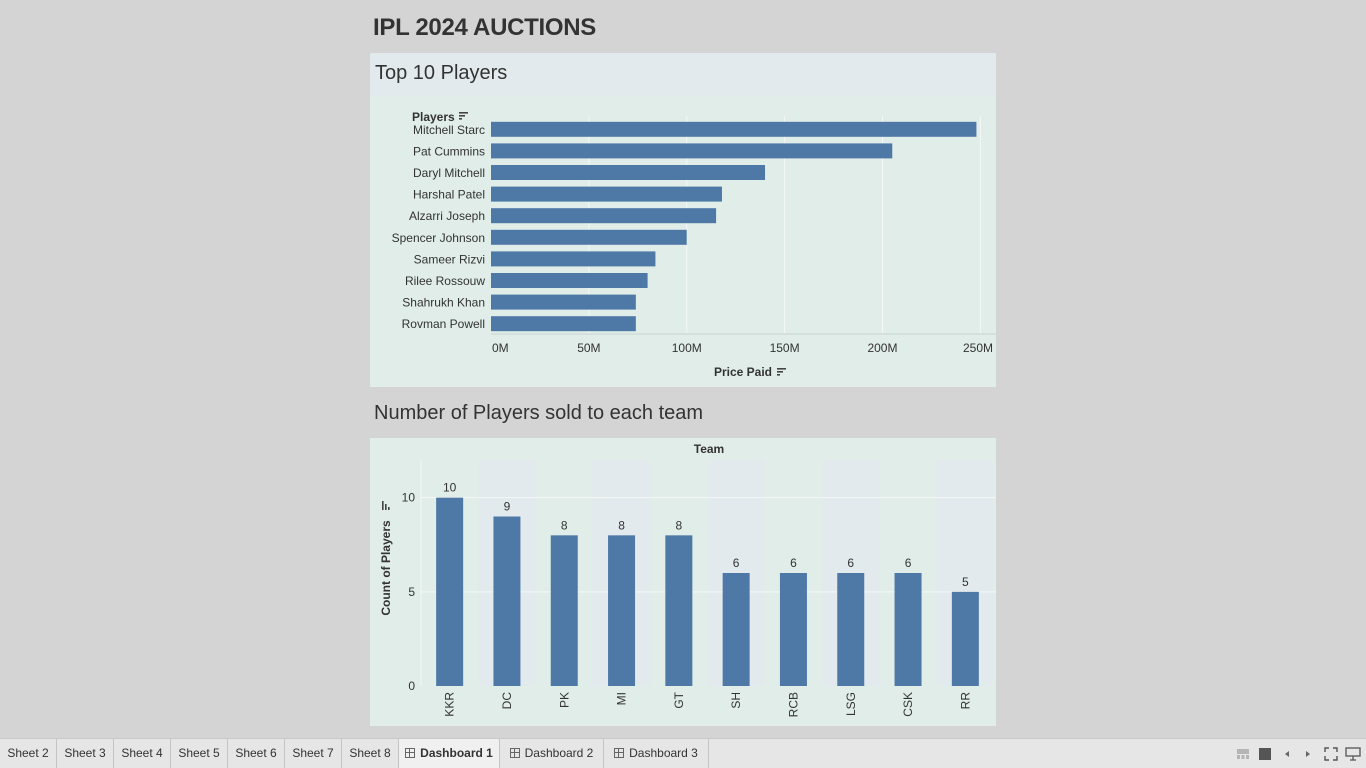  Describe the element at coordinates (663, 753) in the screenshot. I see `tab-dashboard-3-label: Dashboard 3` at that location.